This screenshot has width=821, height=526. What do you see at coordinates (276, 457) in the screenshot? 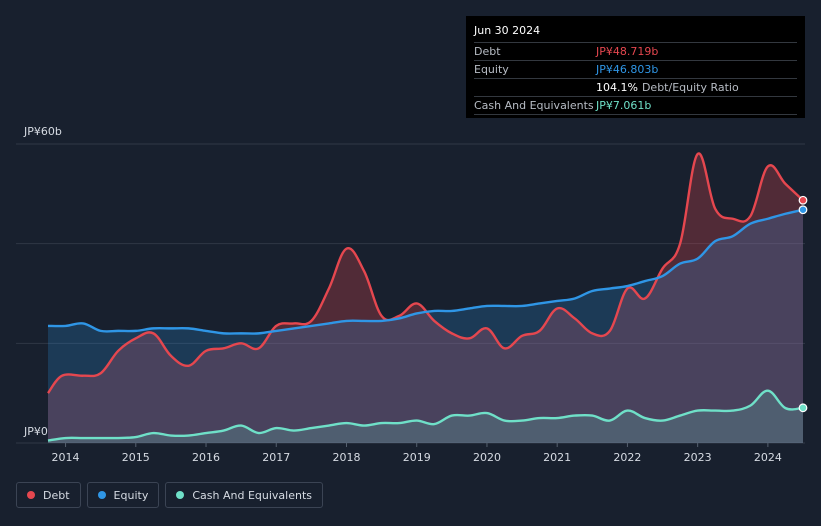
I see `x-tick-label-2017: 2017` at bounding box center [276, 457].